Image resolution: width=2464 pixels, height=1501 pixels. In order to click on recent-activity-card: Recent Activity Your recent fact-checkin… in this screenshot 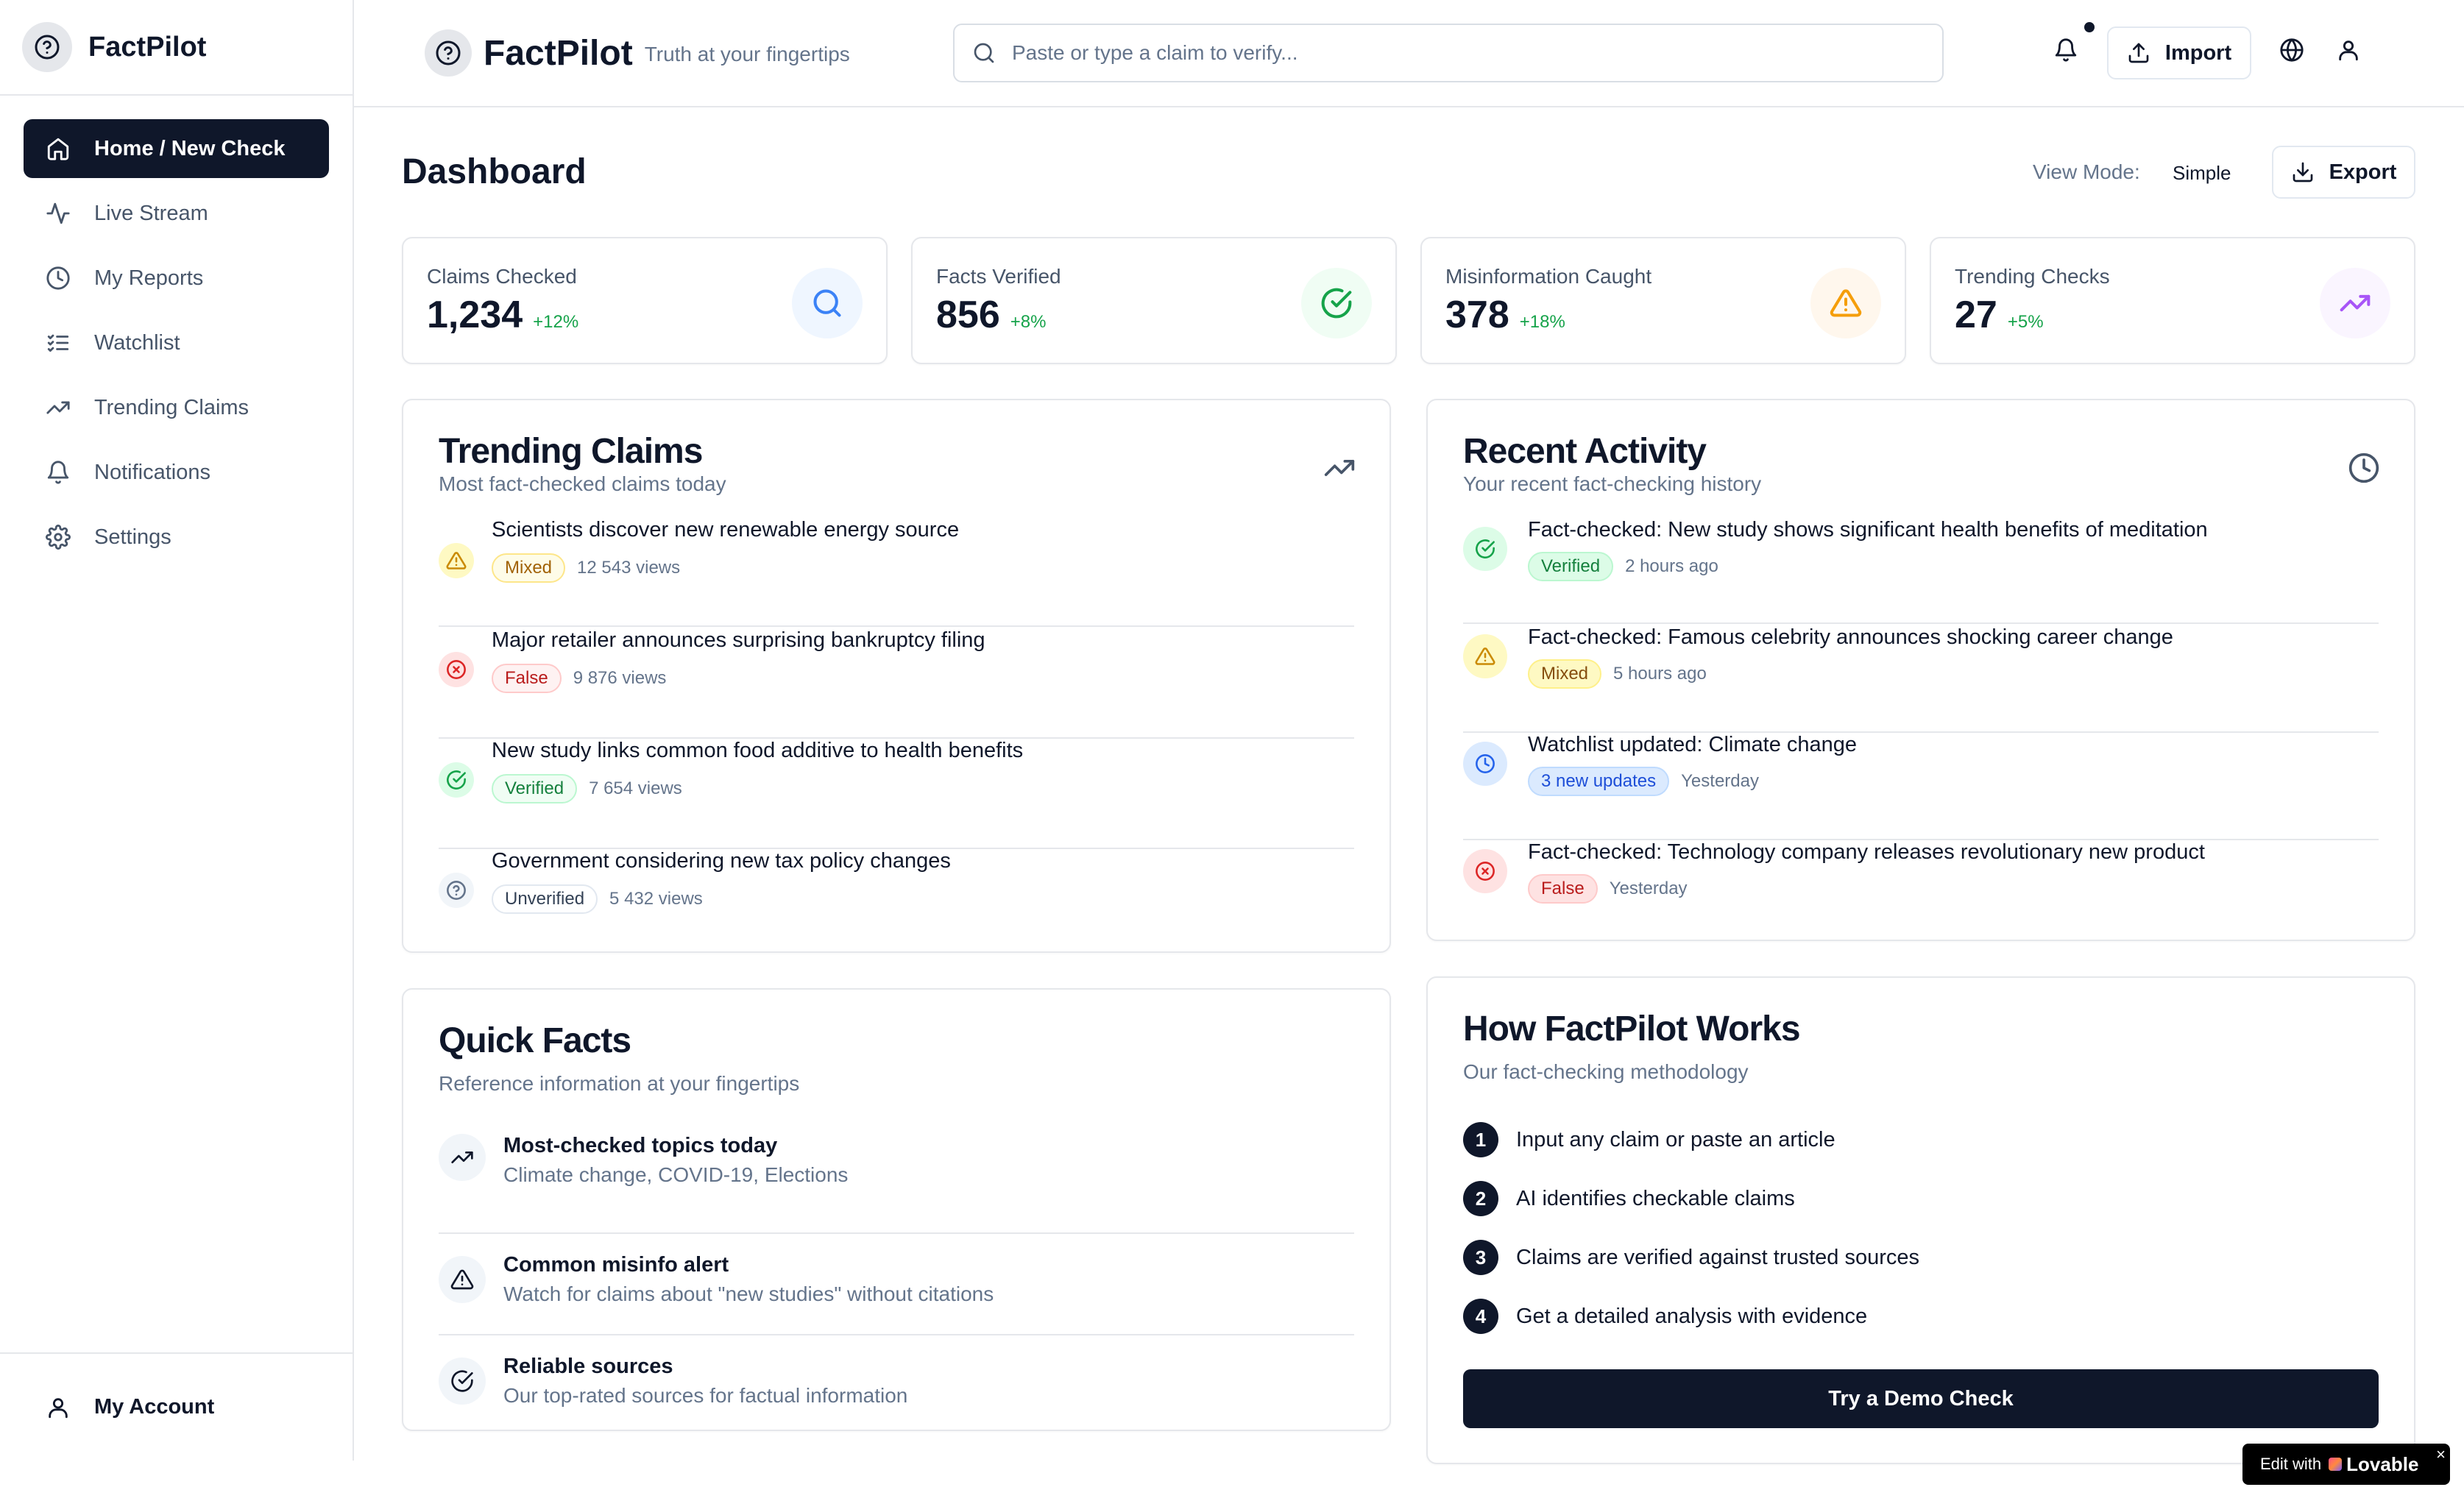, I will do `click(1920, 670)`.